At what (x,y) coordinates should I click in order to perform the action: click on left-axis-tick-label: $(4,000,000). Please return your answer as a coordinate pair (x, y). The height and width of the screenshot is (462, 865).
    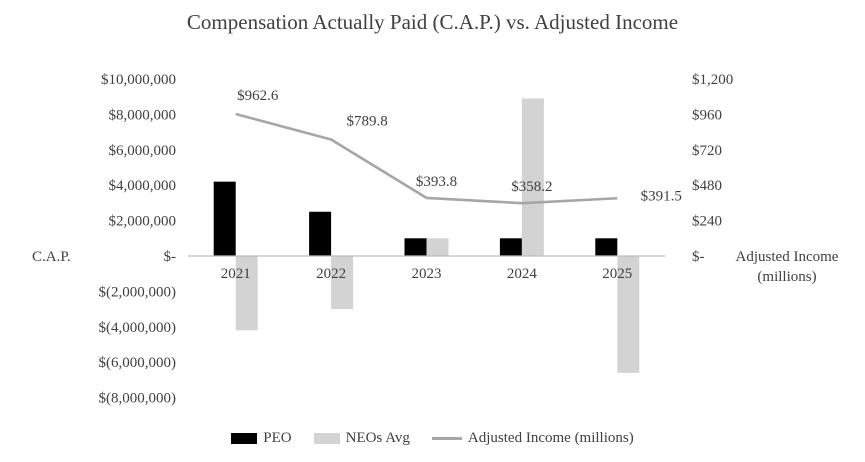
    Looking at the image, I should click on (138, 328).